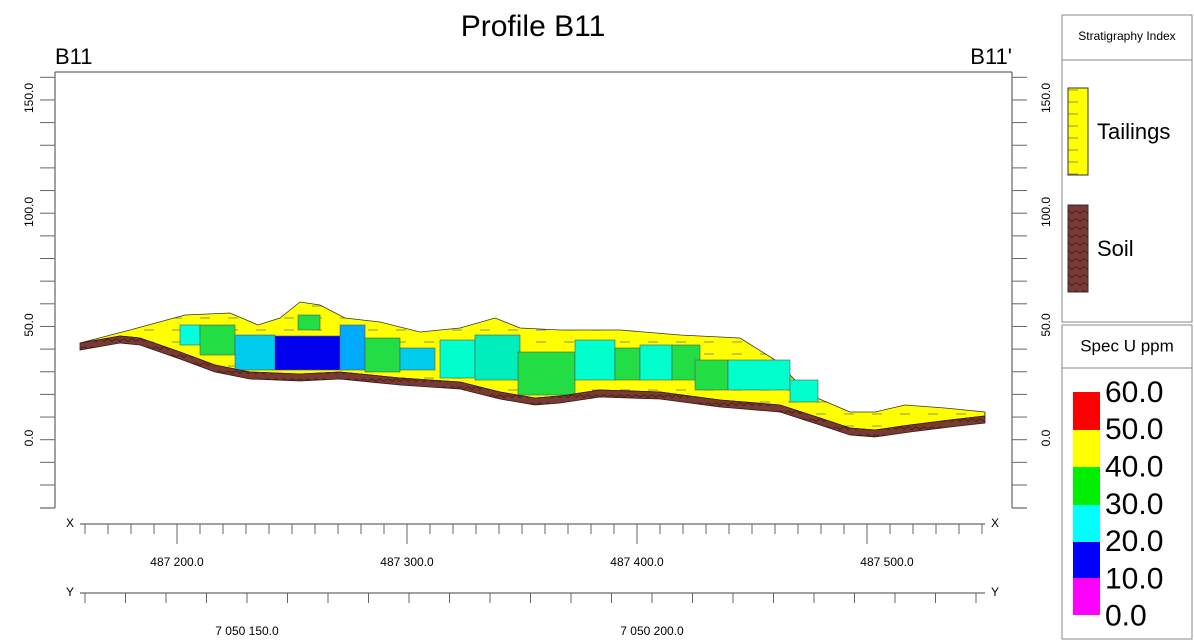 The width and height of the screenshot is (1194, 641). Describe the element at coordinates (1078, 131) in the screenshot. I see `tailings-swatch` at that location.